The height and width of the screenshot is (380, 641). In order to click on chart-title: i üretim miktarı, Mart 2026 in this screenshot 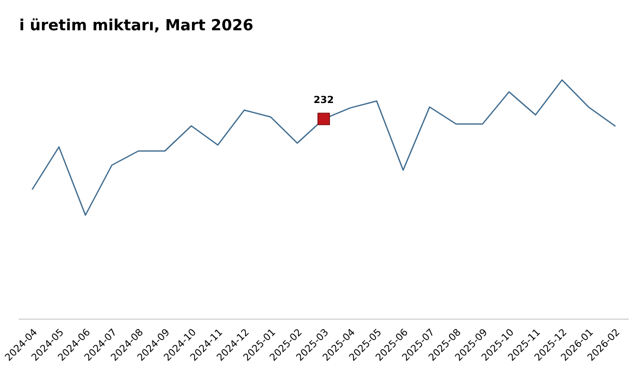, I will do `click(136, 25)`.